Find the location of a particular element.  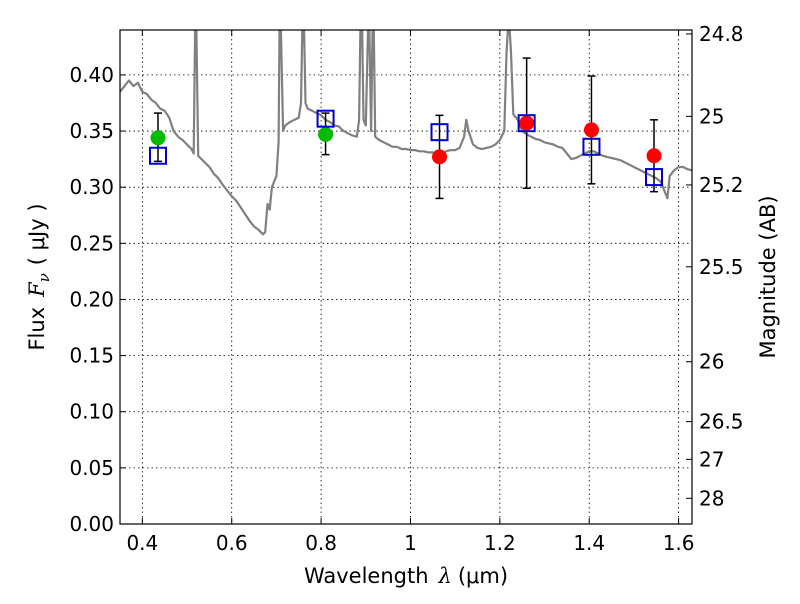

y2-tick-label: 28 is located at coordinates (711, 498).